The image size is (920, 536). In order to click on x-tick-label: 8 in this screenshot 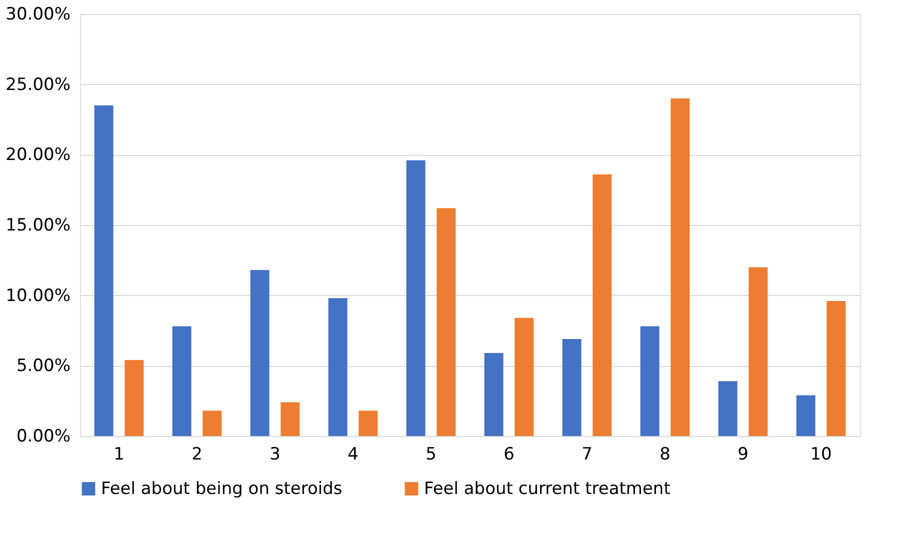, I will do `click(665, 454)`.